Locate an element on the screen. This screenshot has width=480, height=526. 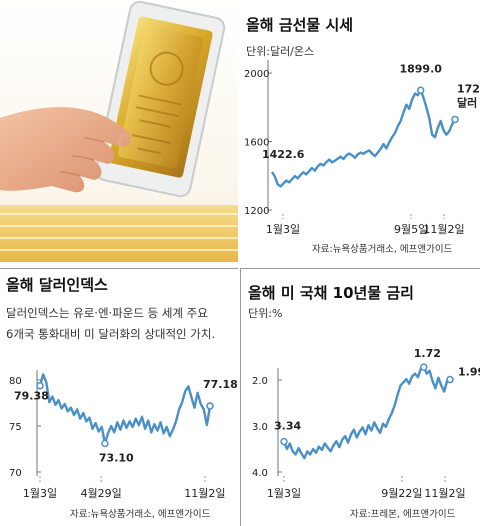
dxy-chart-desc-line2: 6개국 통화대비 미 달러화의 상대적인 가치. is located at coordinates (111, 334).